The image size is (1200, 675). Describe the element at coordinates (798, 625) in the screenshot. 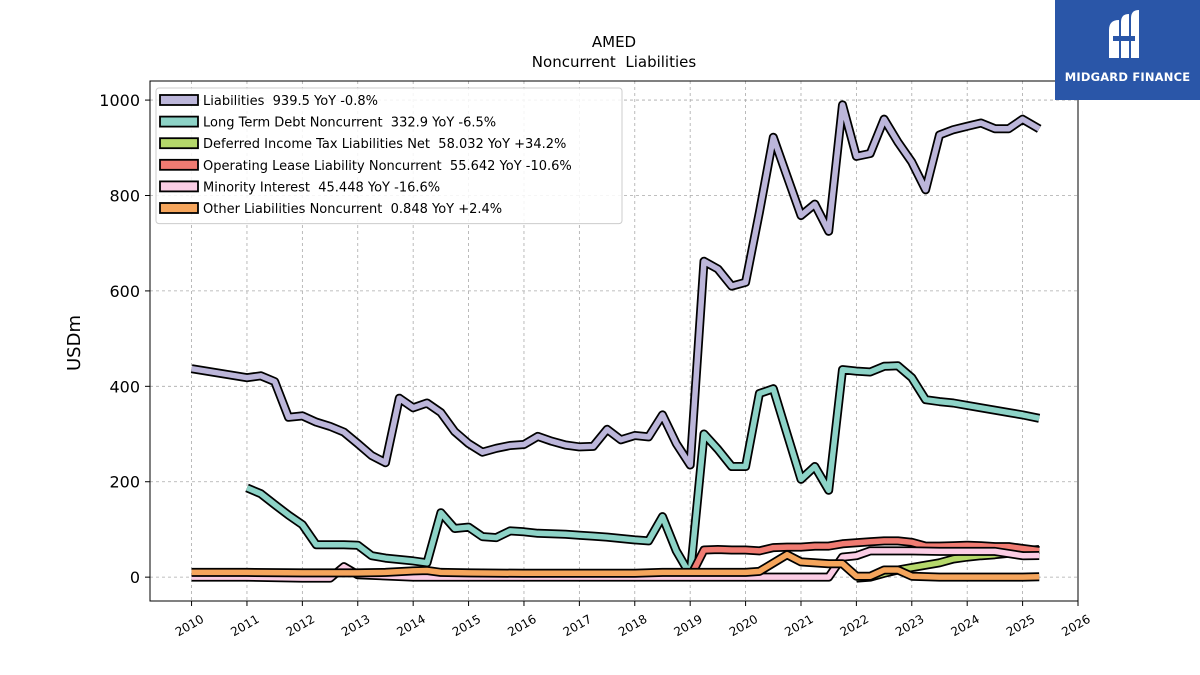

I see `x-tick-label: 2021` at that location.